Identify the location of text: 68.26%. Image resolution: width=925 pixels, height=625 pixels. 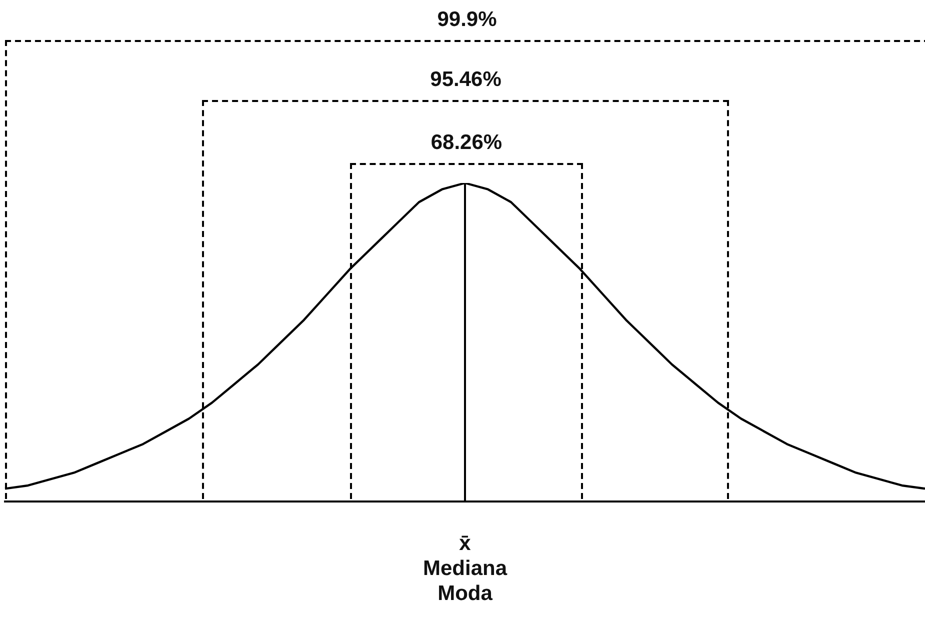
(466, 142).